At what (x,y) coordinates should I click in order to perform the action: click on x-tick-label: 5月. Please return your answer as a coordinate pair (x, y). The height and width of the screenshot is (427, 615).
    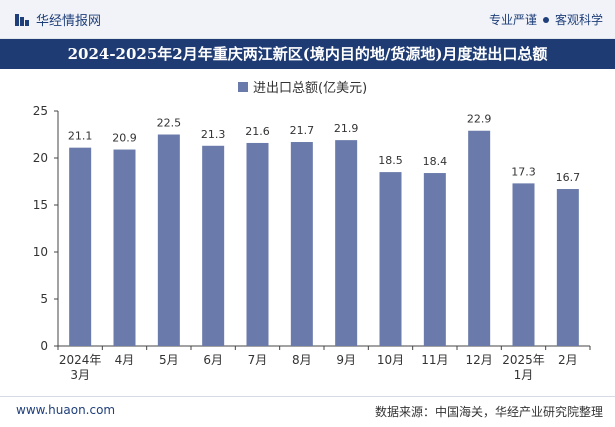
    Looking at the image, I should click on (169, 360).